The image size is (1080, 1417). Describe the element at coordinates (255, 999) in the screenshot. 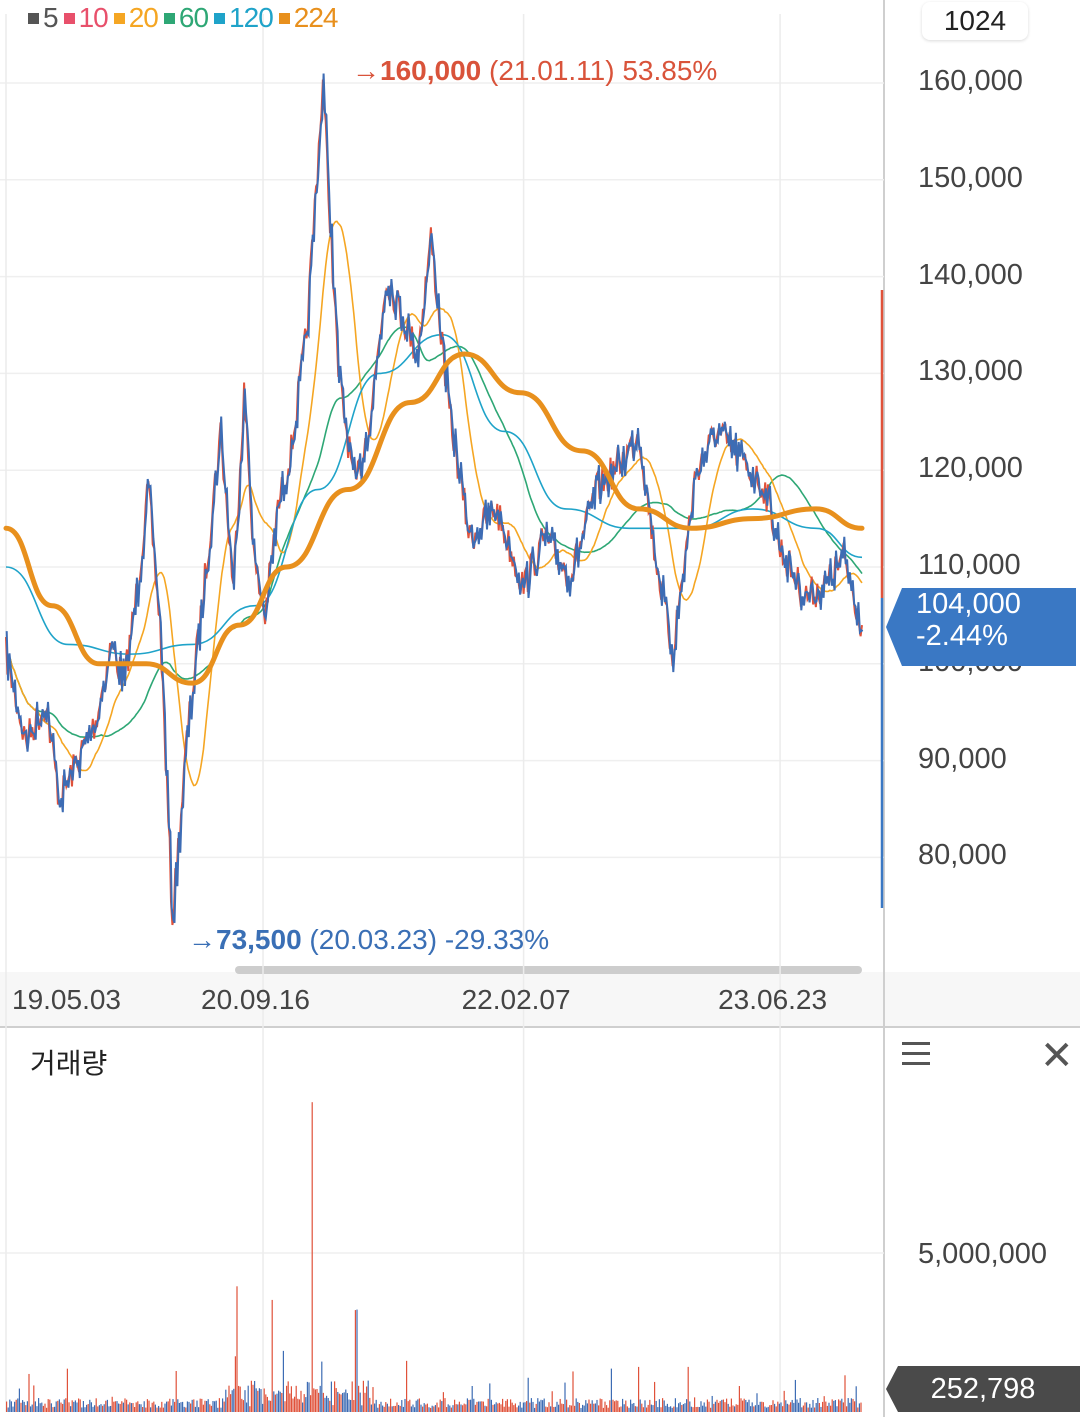

I see `x-tick-label: 20.09.16` at that location.